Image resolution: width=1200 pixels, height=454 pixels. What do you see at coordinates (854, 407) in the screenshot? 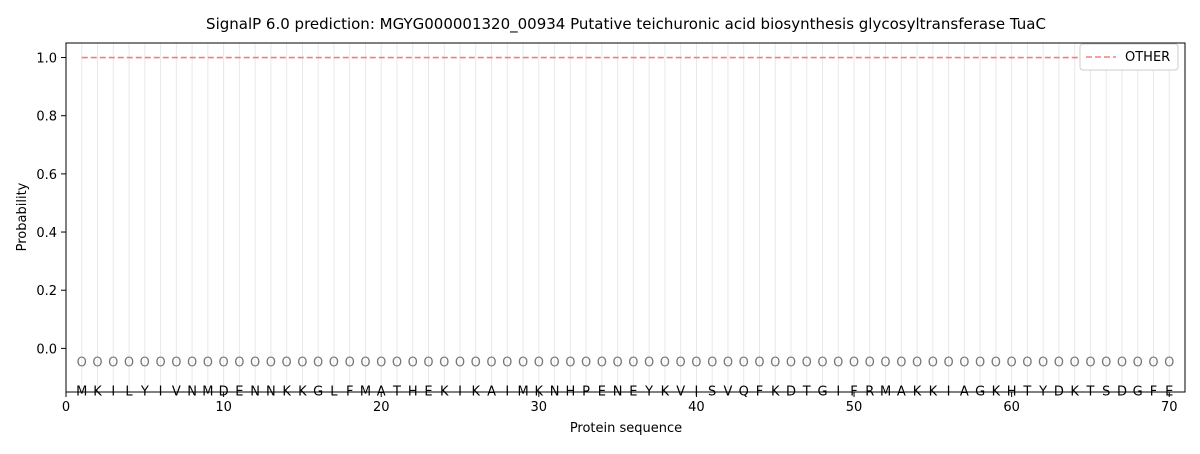
I see `x-tick-label: 50` at bounding box center [854, 407].